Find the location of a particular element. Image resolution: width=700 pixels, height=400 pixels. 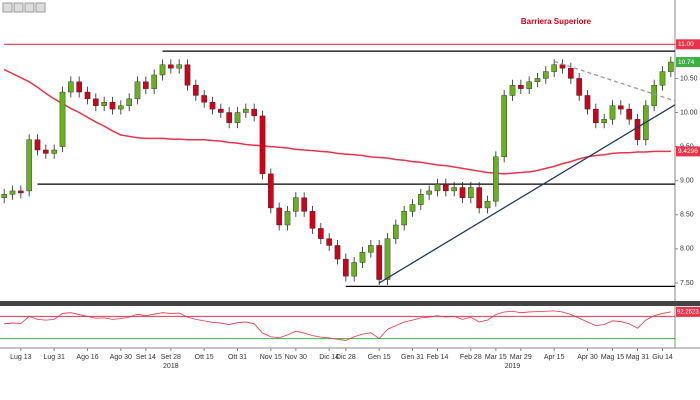

x-tick-label: Ago 16 is located at coordinates (87, 357).